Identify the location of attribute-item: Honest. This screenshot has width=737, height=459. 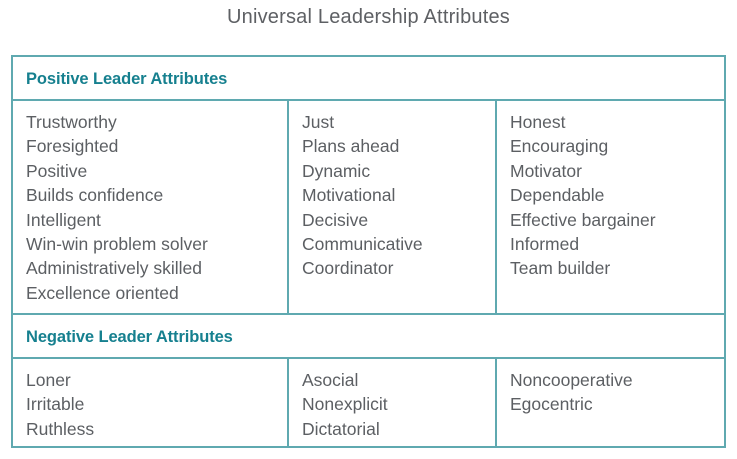
(538, 122).